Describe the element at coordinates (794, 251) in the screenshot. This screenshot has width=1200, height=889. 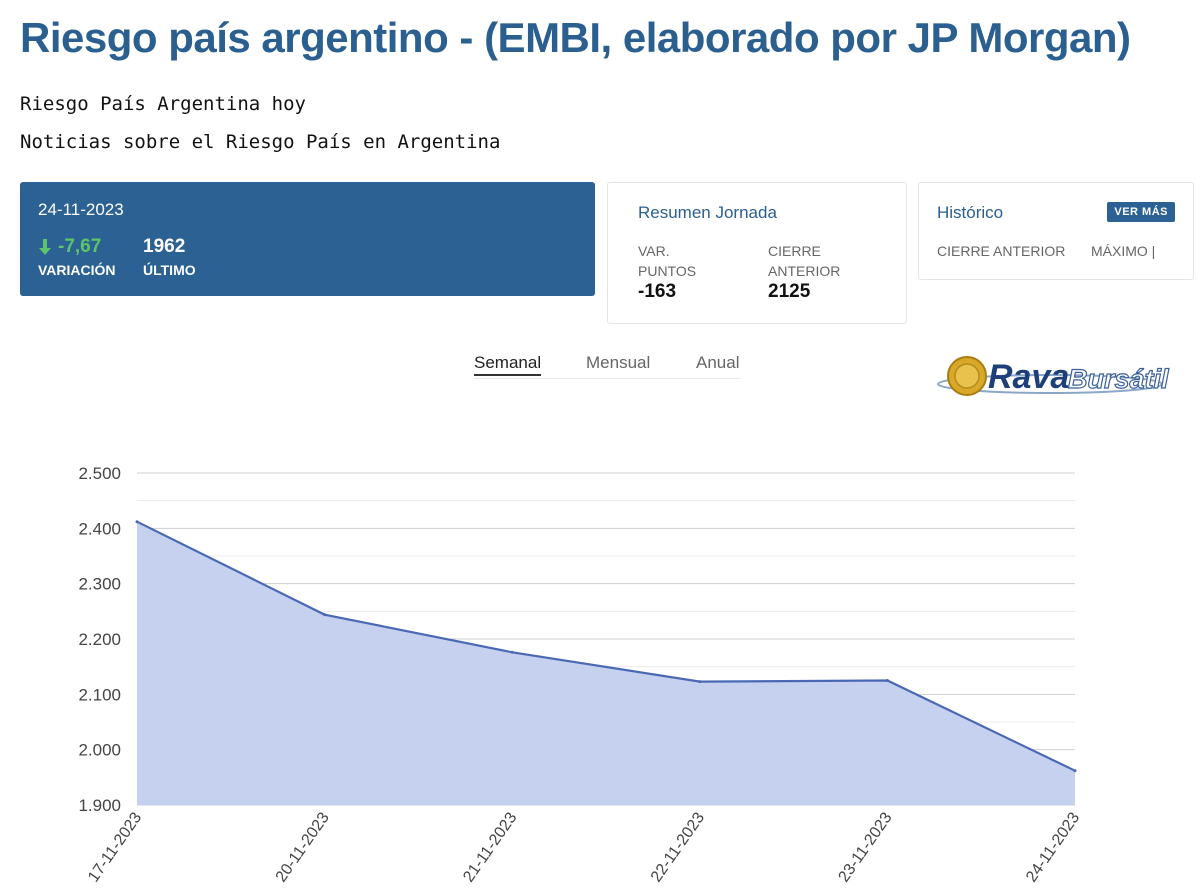
I see `cierre-label-line1: CIERRE` at that location.